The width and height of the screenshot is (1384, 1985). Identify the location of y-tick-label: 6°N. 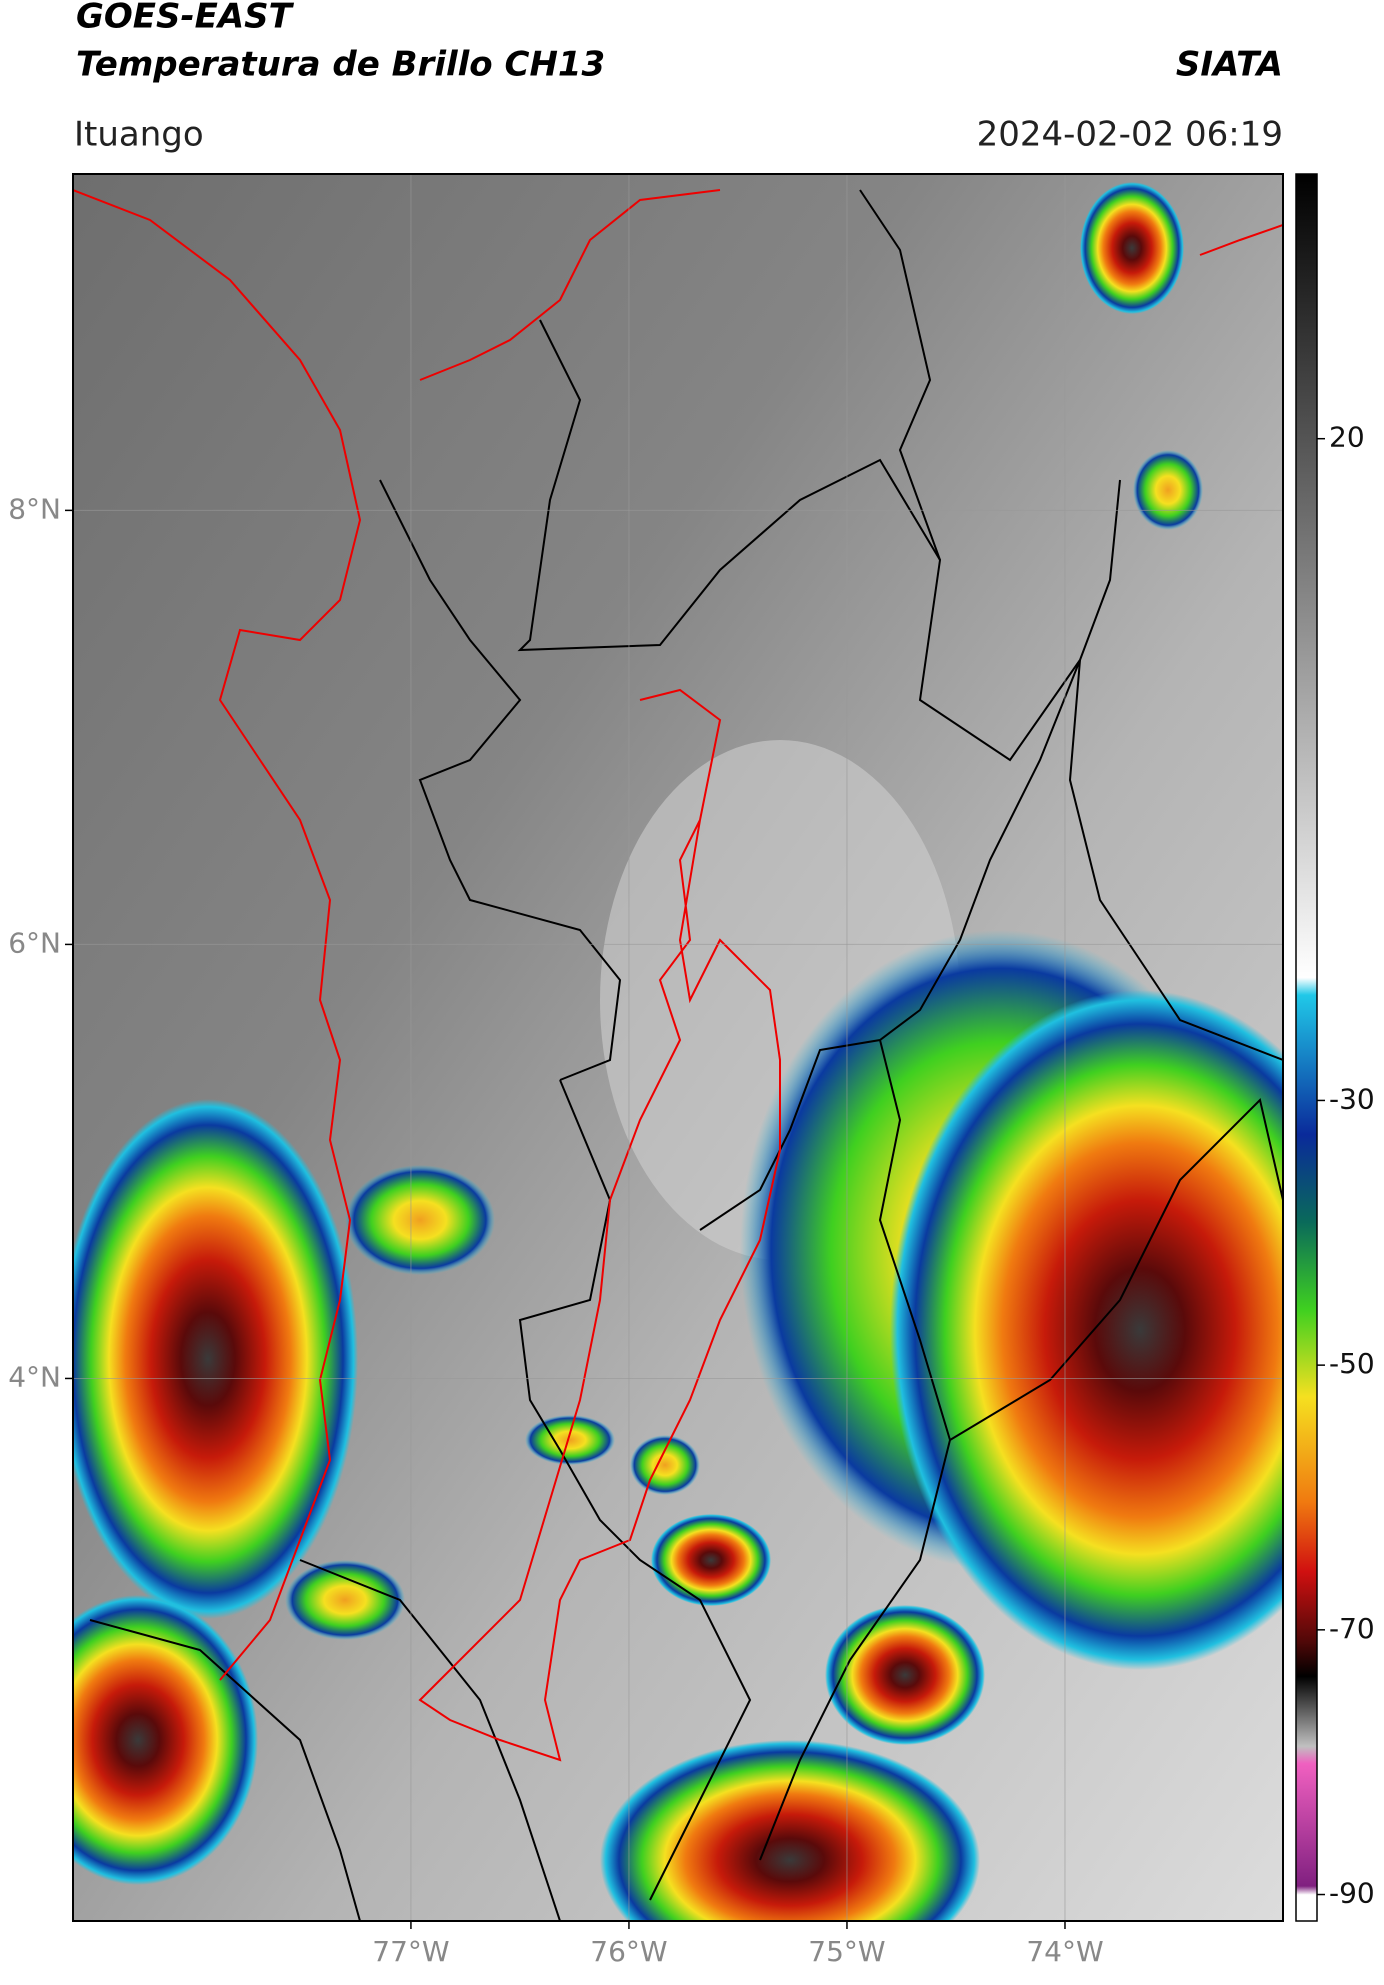
(34, 942).